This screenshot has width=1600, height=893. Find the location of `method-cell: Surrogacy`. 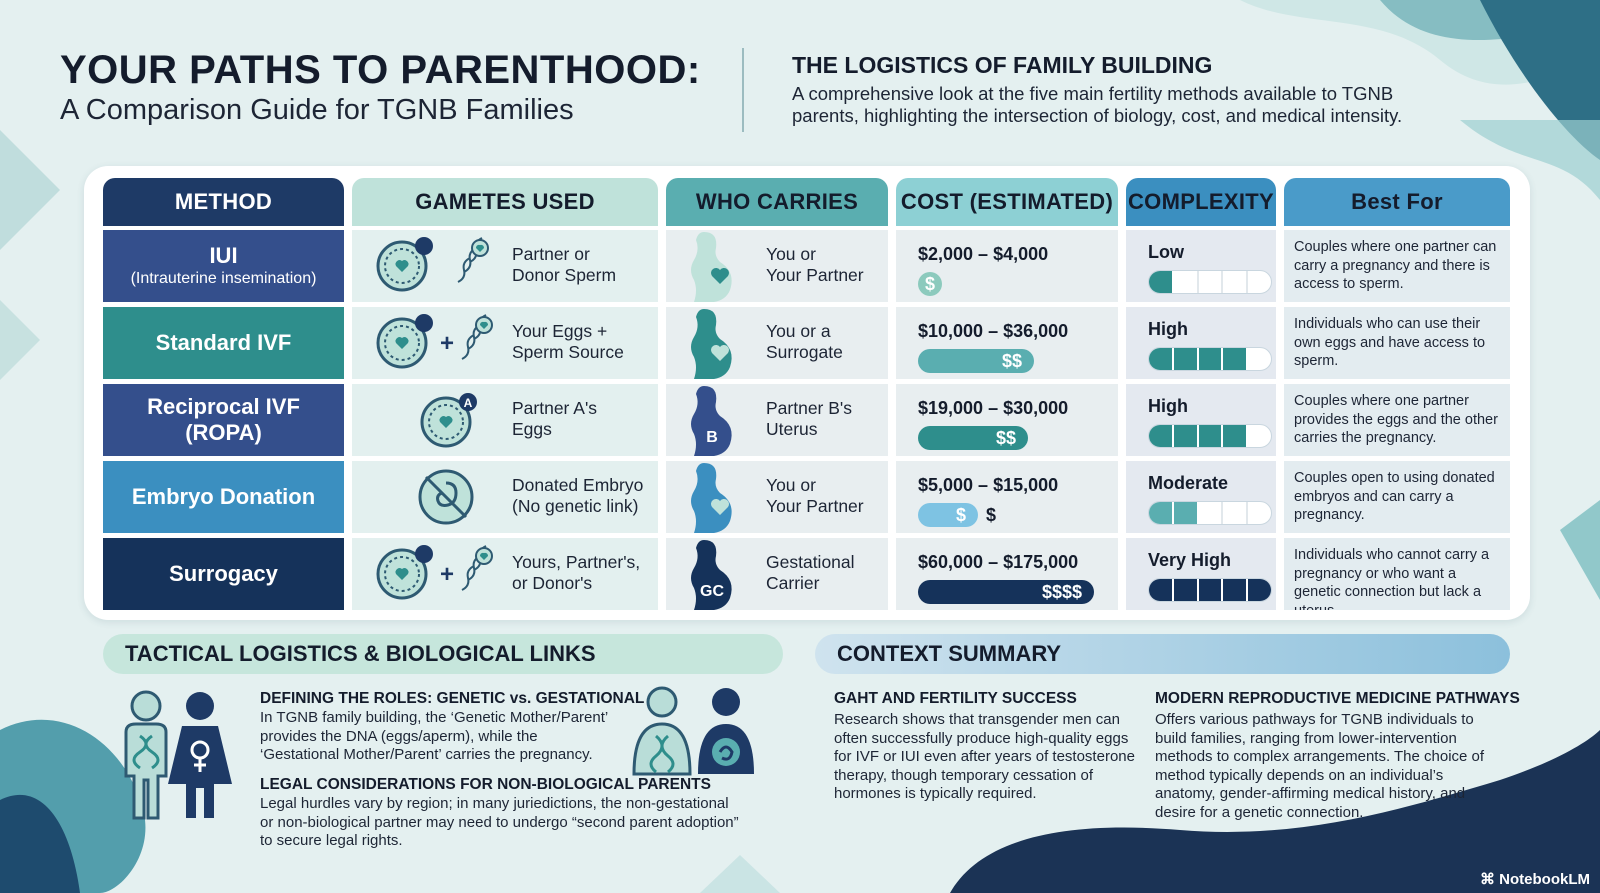

method-cell: Surrogacy is located at coordinates (223, 574).